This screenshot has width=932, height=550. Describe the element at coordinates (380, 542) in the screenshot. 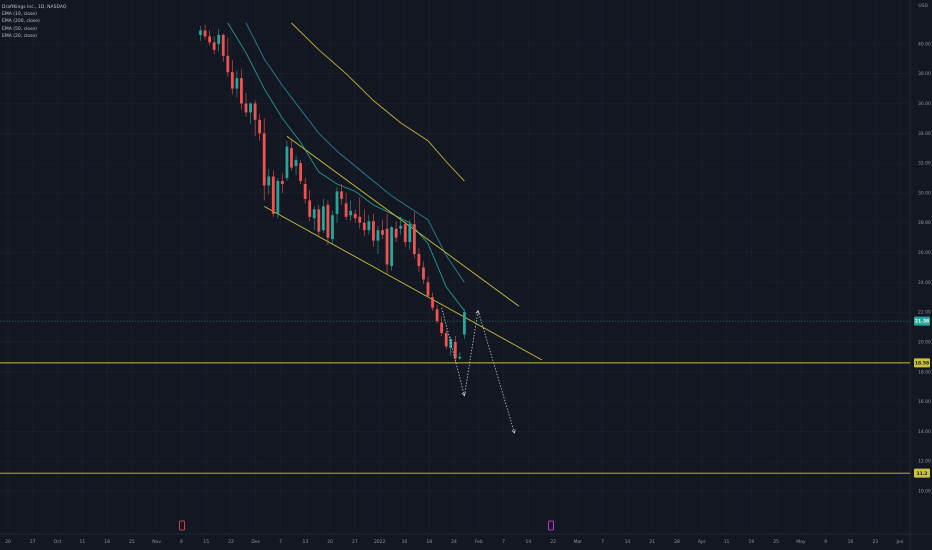

I see `x-tick-label: 2022` at that location.